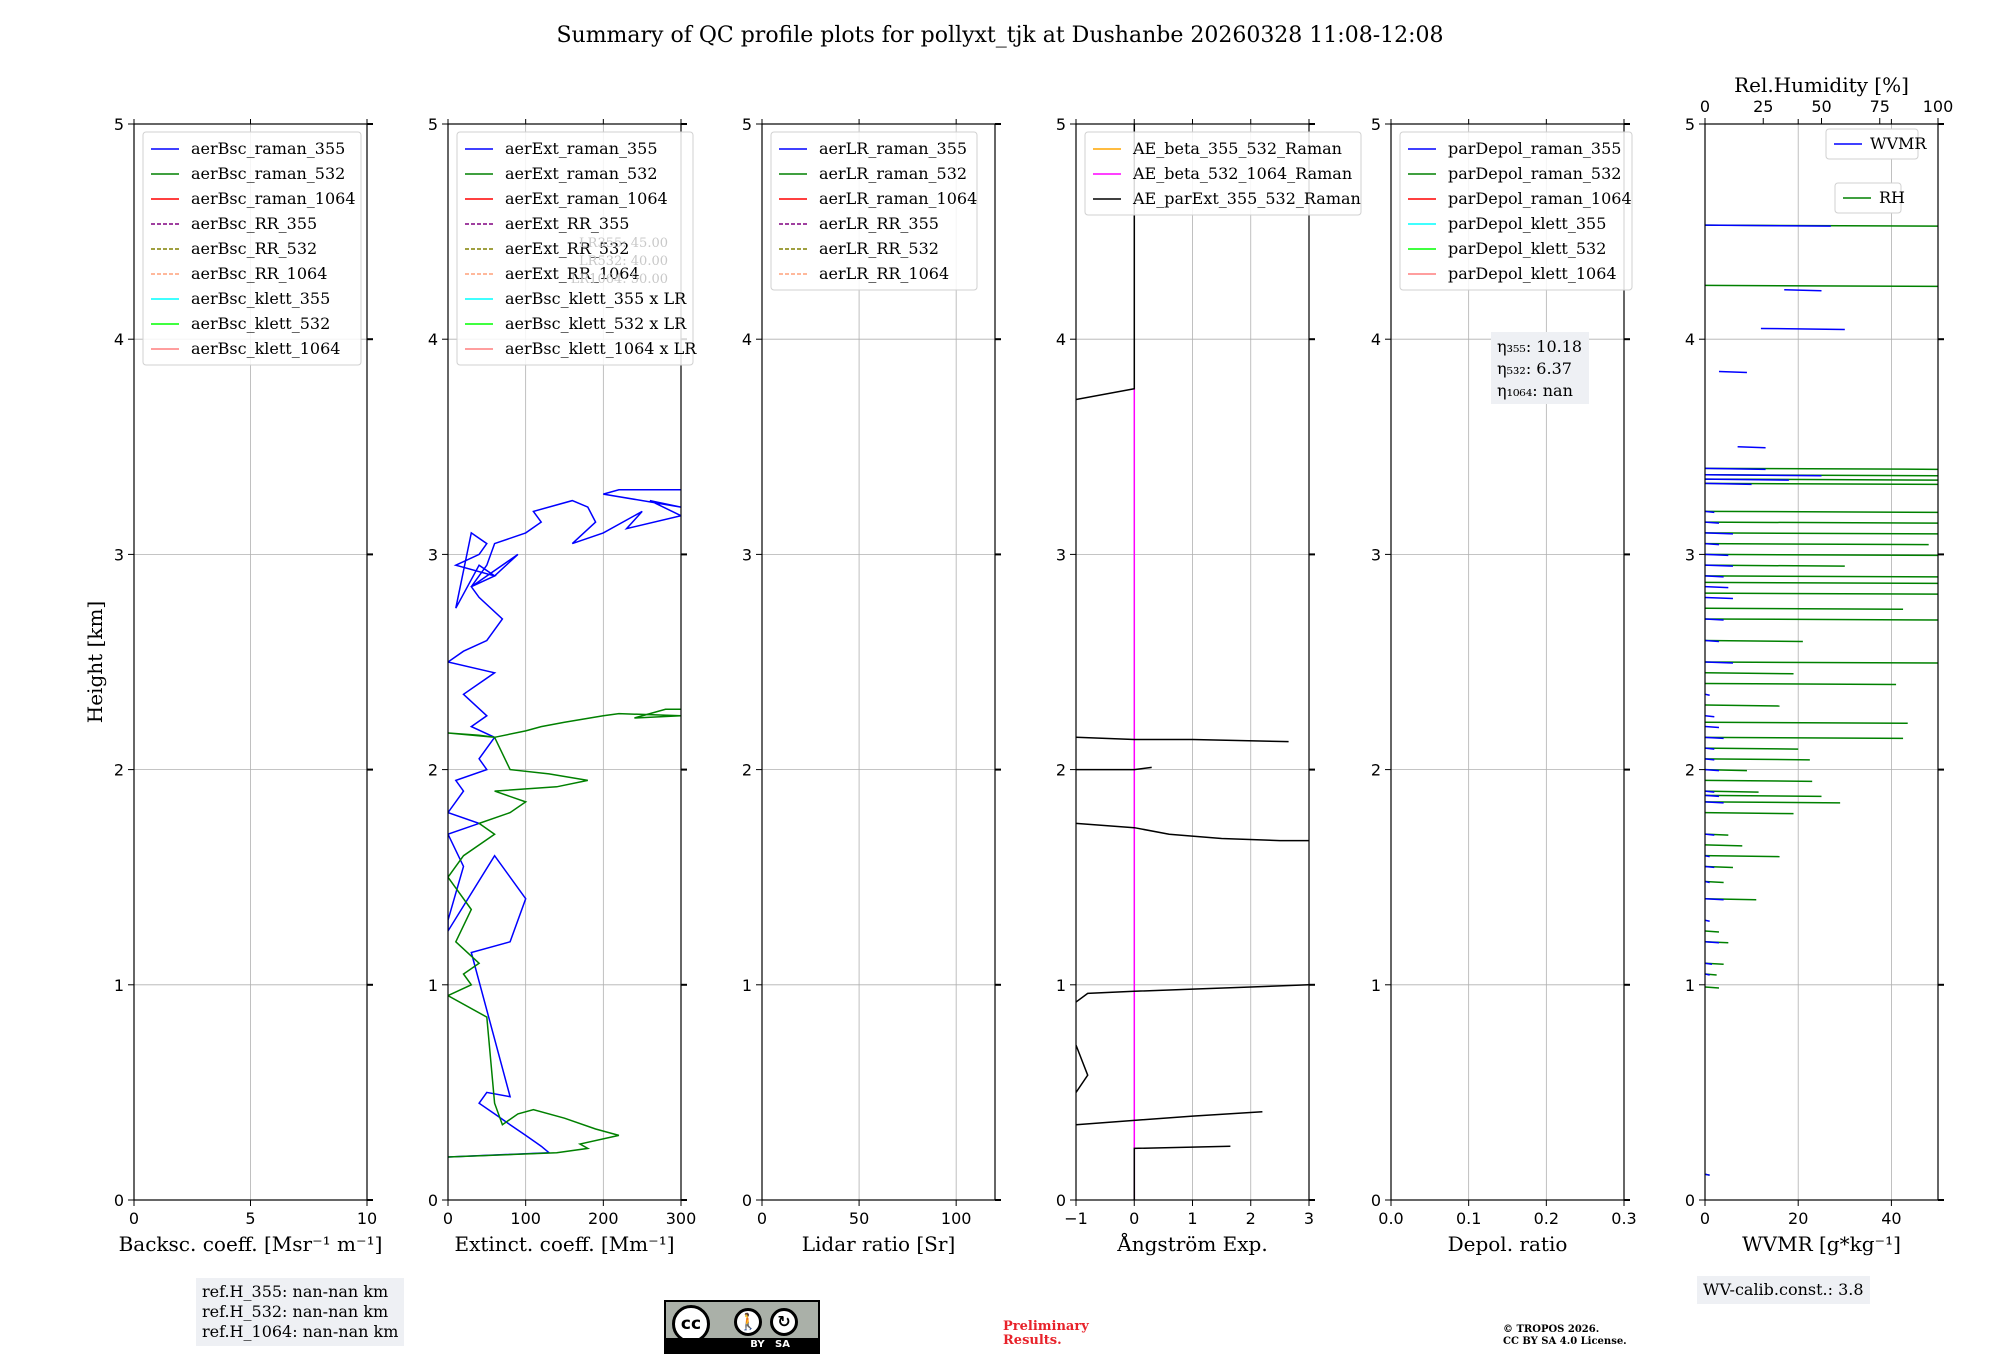 The width and height of the screenshot is (2000, 1360). What do you see at coordinates (300, 1331) in the screenshot?
I see `ref-h-1064: ref.H_1064: nan-nan km` at bounding box center [300, 1331].